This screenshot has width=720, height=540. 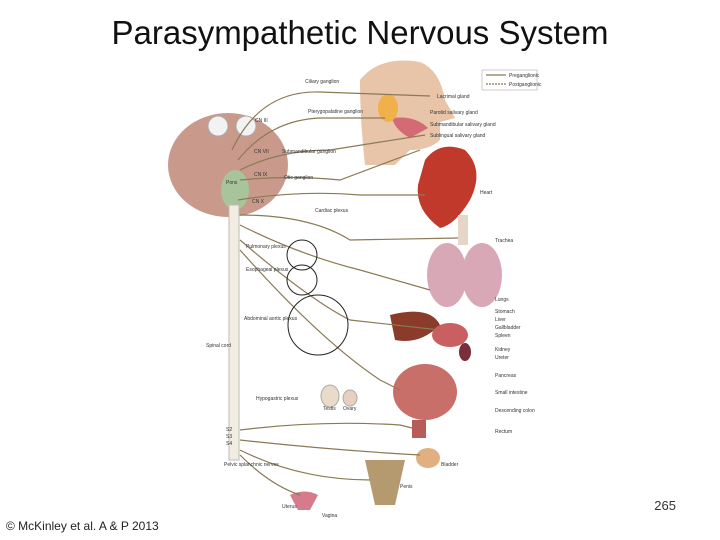 I want to click on label: Kidney, so click(x=503, y=350).